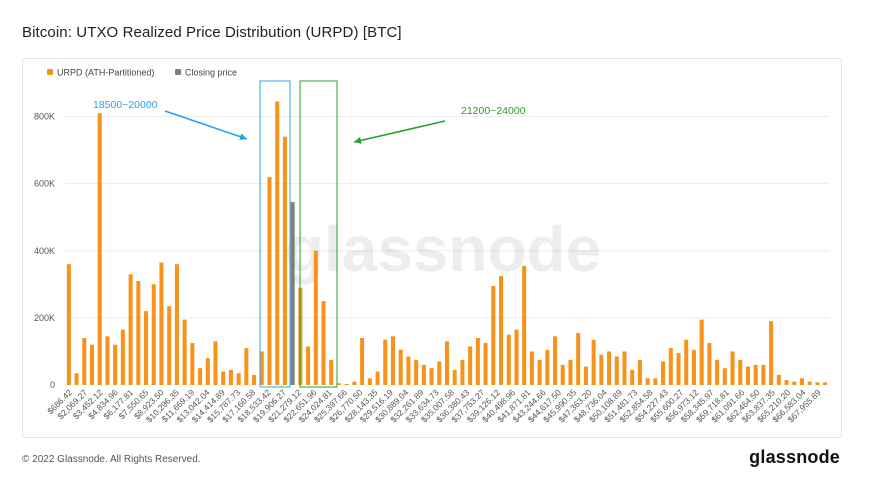  What do you see at coordinates (292, 293) in the screenshot?
I see `closing-price-bar` at bounding box center [292, 293].